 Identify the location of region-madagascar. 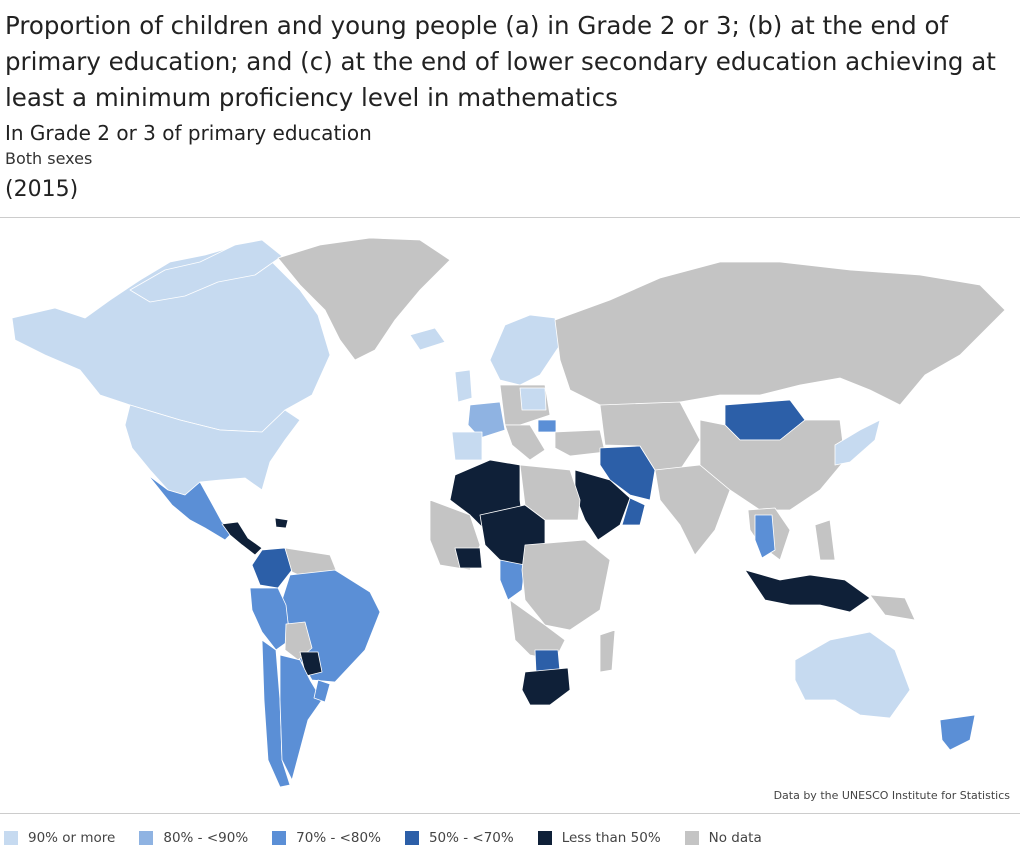
(607, 651).